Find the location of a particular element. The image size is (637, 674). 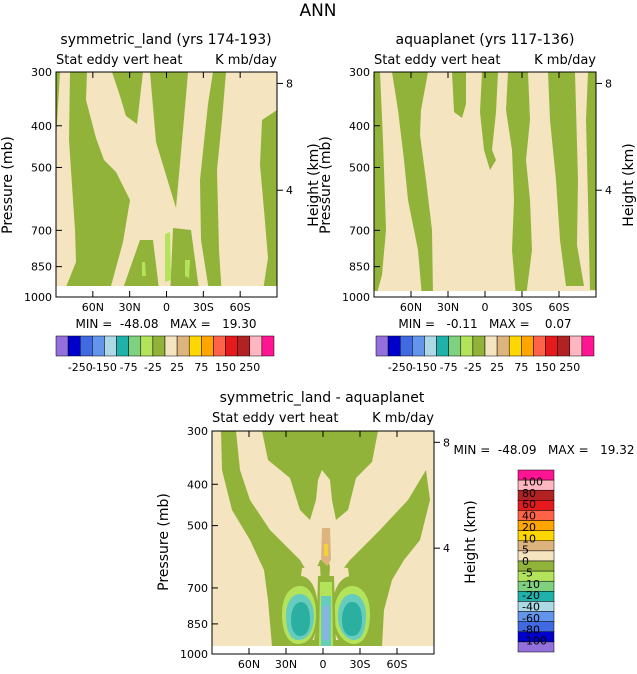

colorbar-label: -250 is located at coordinates (400, 367).